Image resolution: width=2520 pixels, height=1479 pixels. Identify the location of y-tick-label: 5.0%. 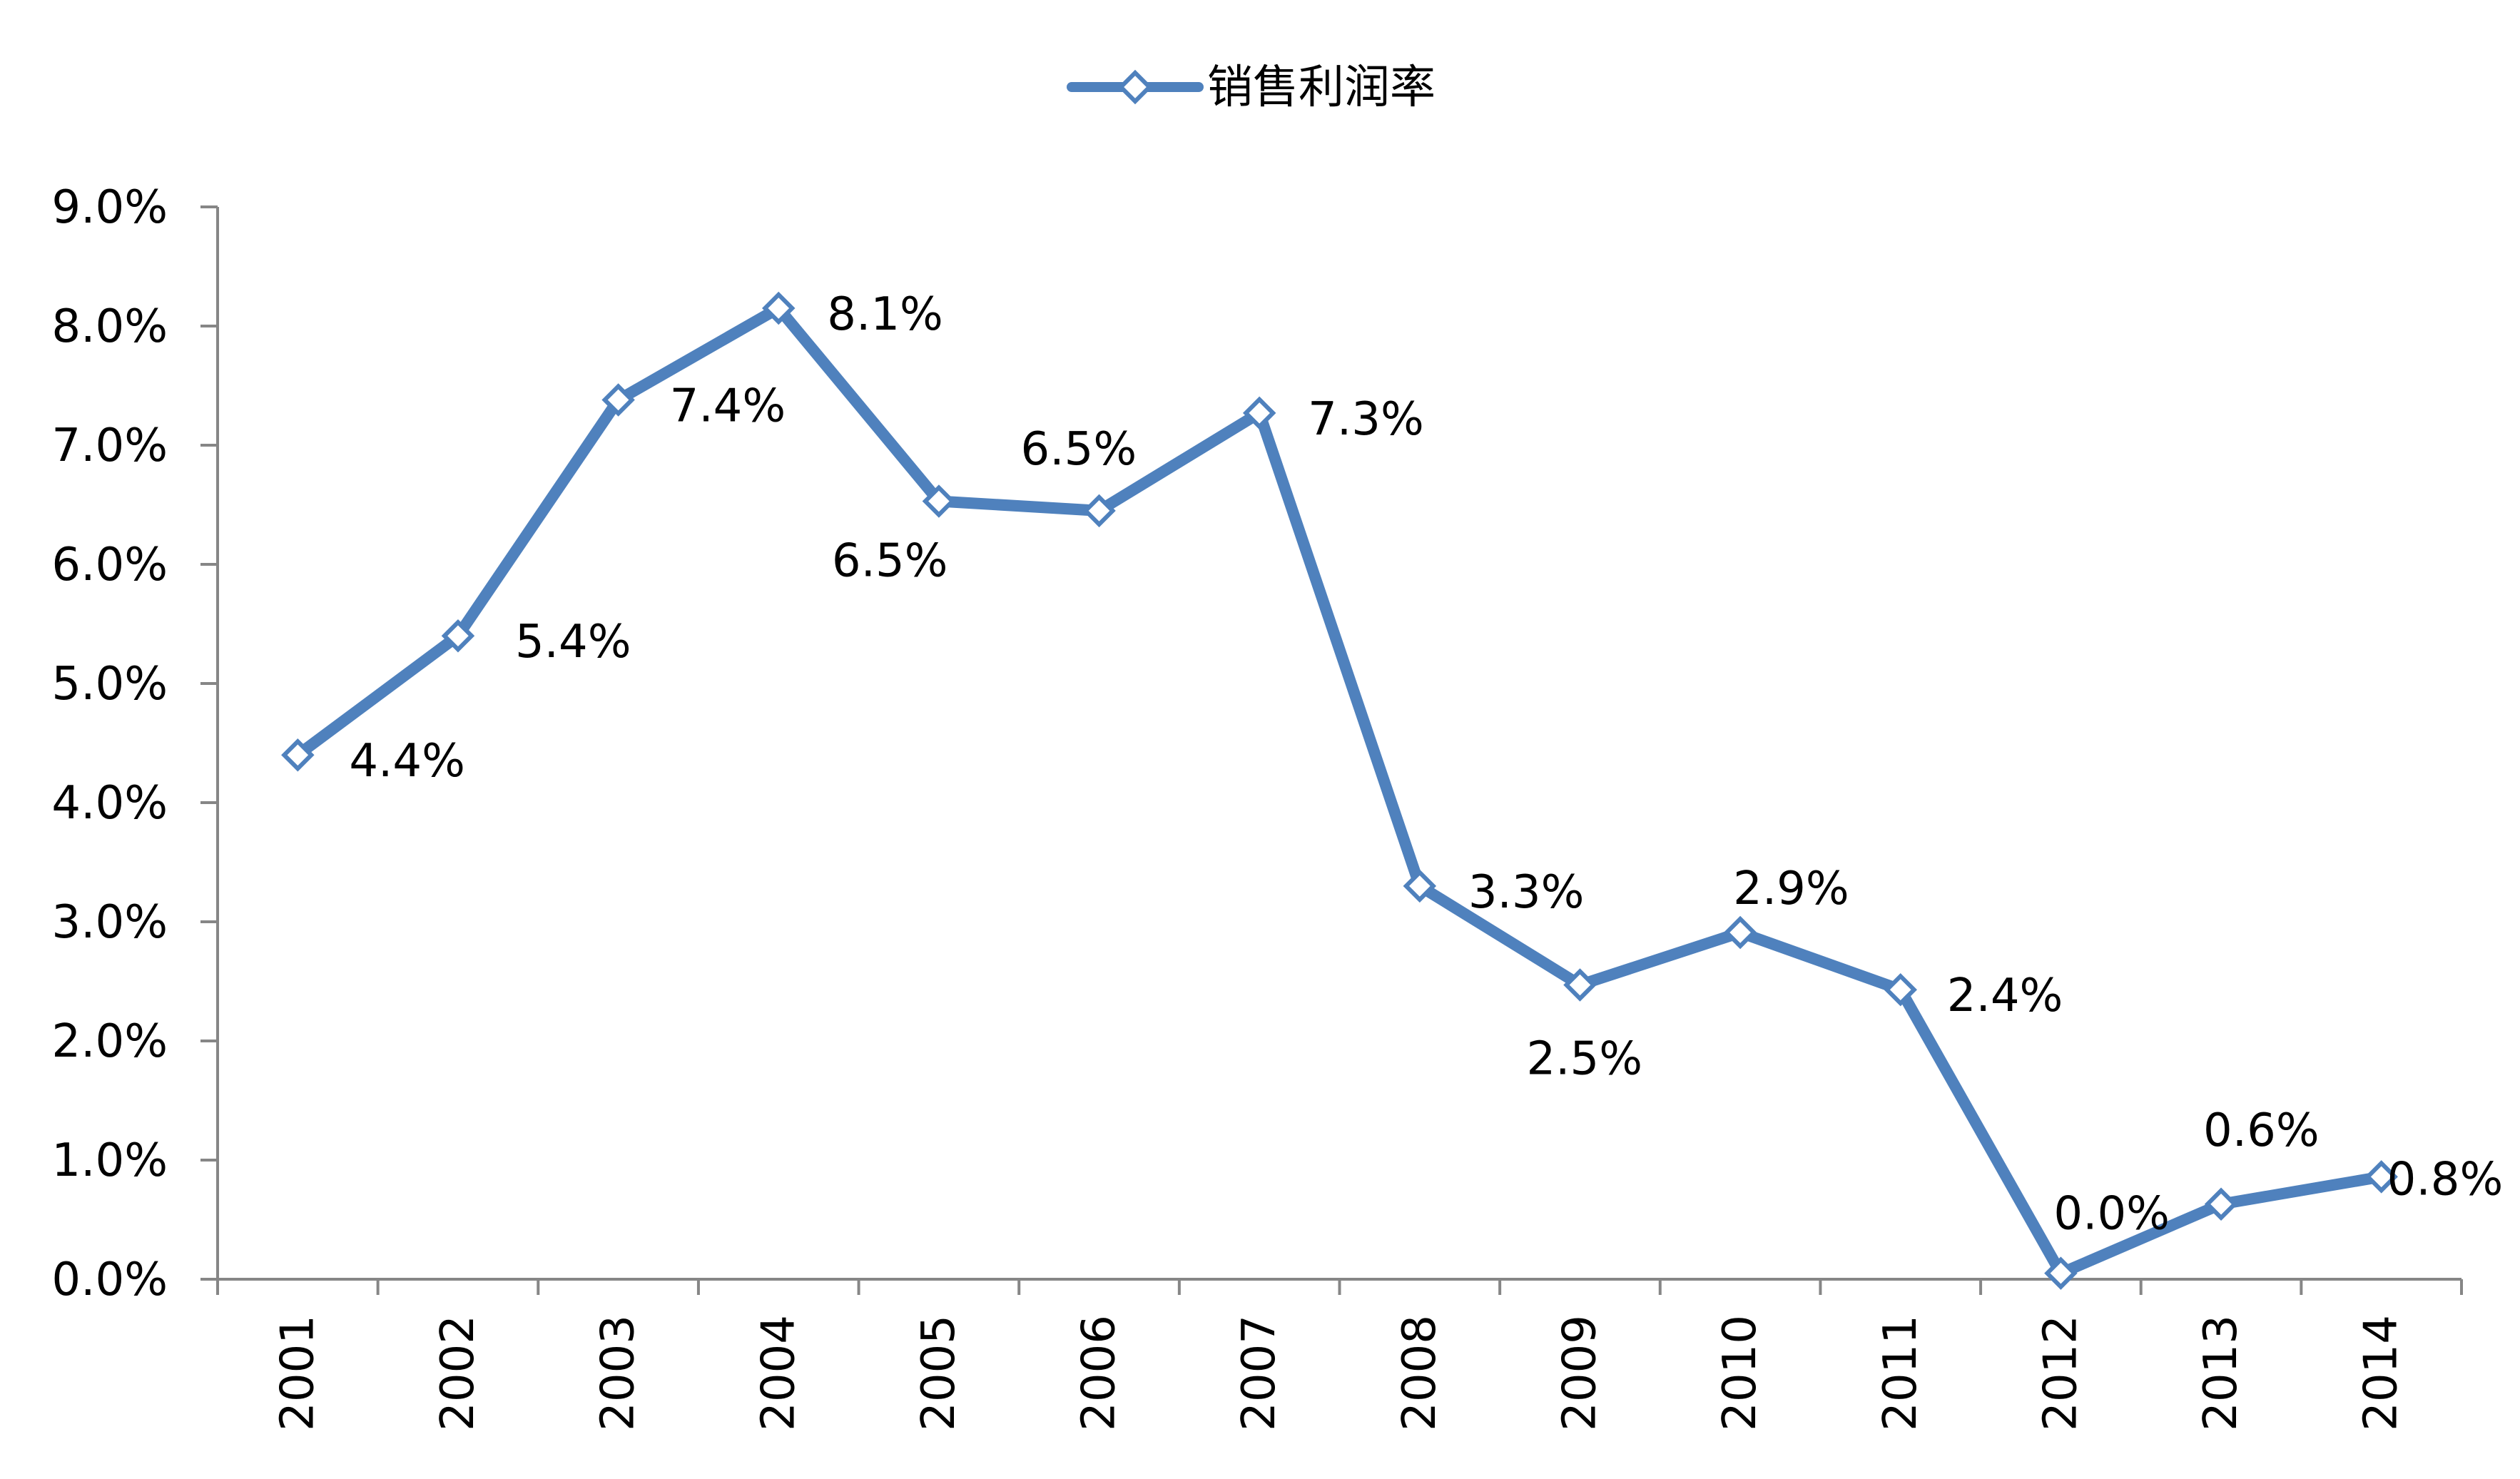
(109, 684).